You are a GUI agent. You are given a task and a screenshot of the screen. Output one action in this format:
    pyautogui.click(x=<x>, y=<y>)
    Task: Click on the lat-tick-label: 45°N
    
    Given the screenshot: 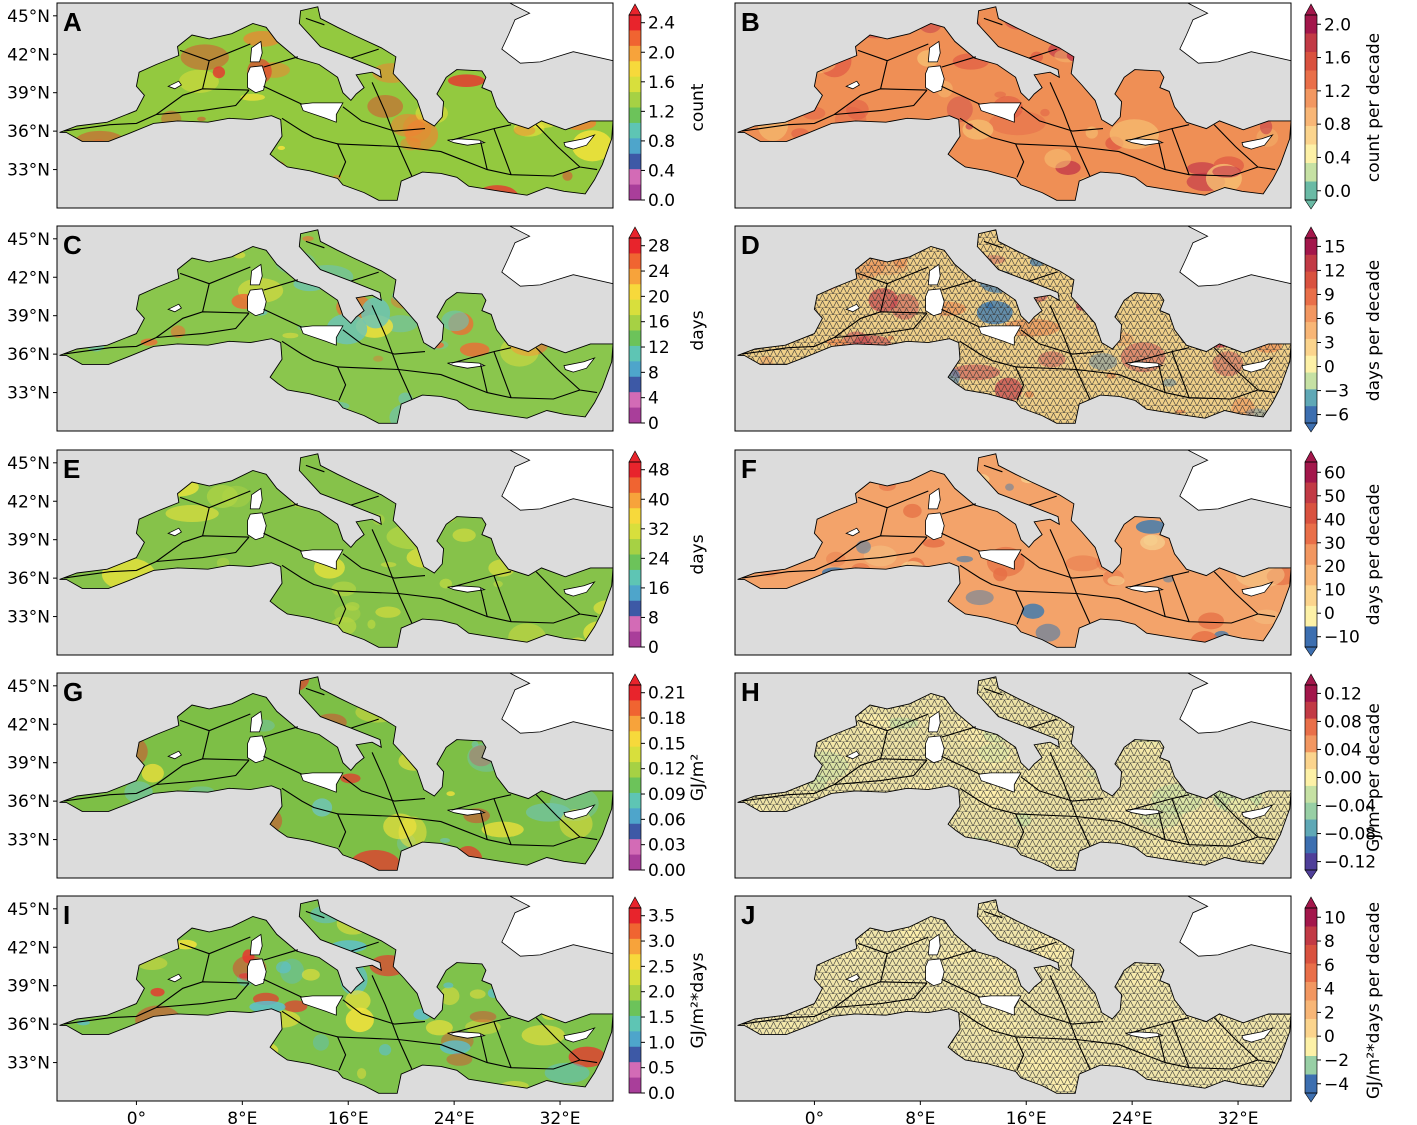 What is the action you would take?
    pyautogui.click(x=28, y=910)
    